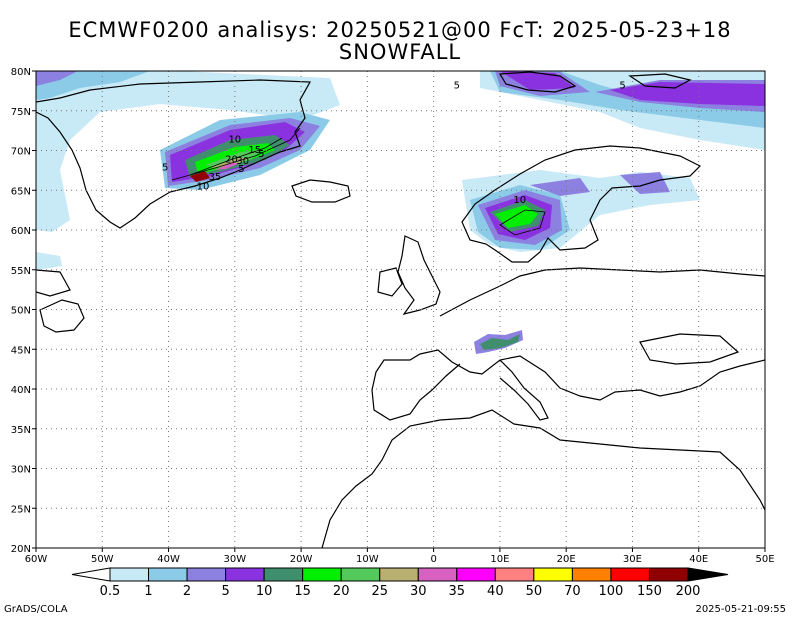 The width and height of the screenshot is (800, 618). Describe the element at coordinates (495, 591) in the screenshot. I see `colorbar-label: 40` at that location.